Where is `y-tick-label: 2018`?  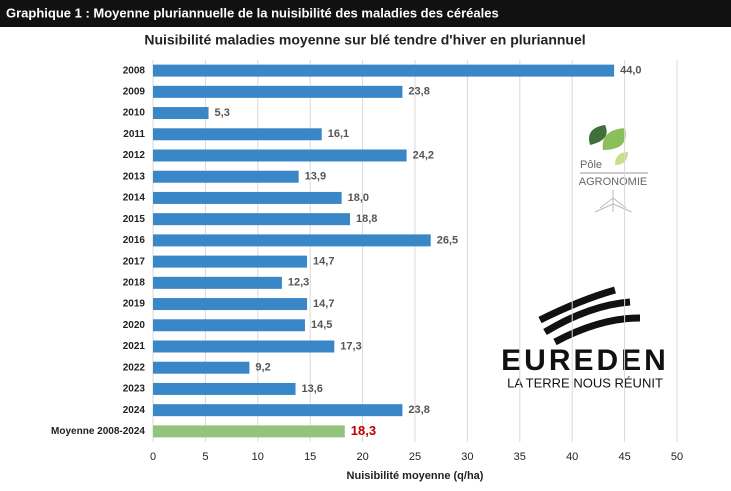
y-tick-label: 2018 is located at coordinates (134, 282).